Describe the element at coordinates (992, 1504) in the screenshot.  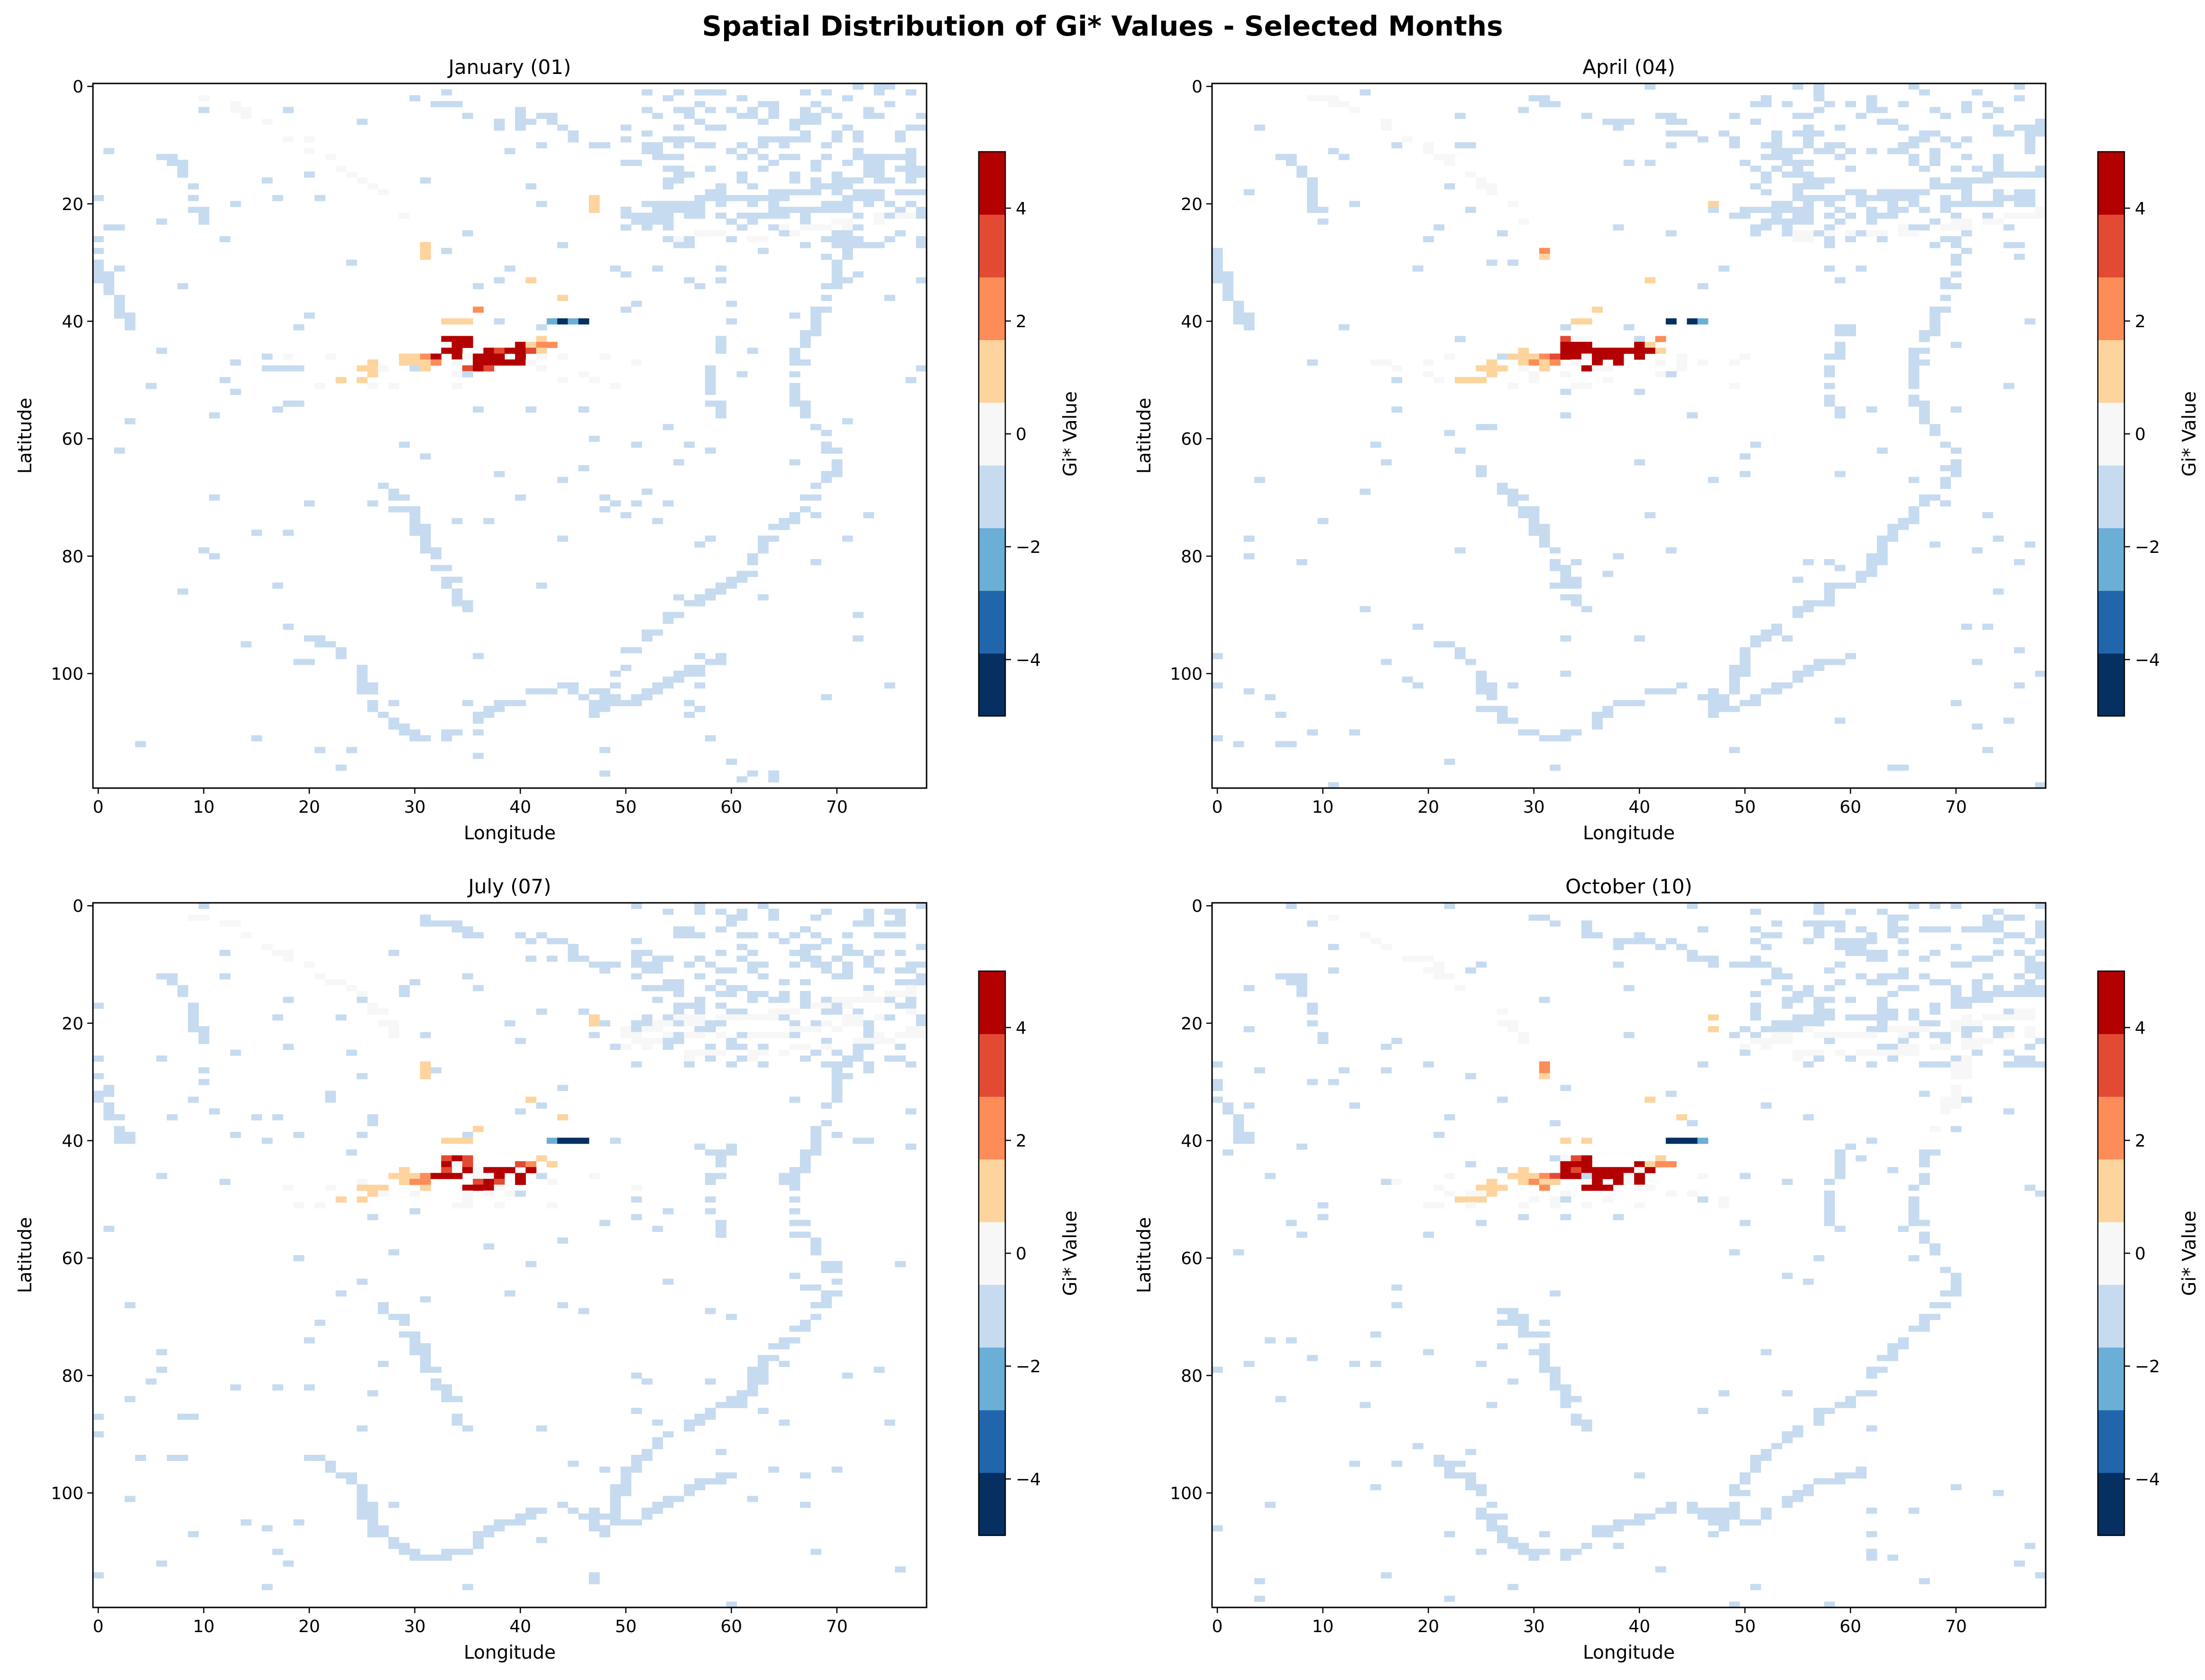
I see `colorbar-swatch` at that location.